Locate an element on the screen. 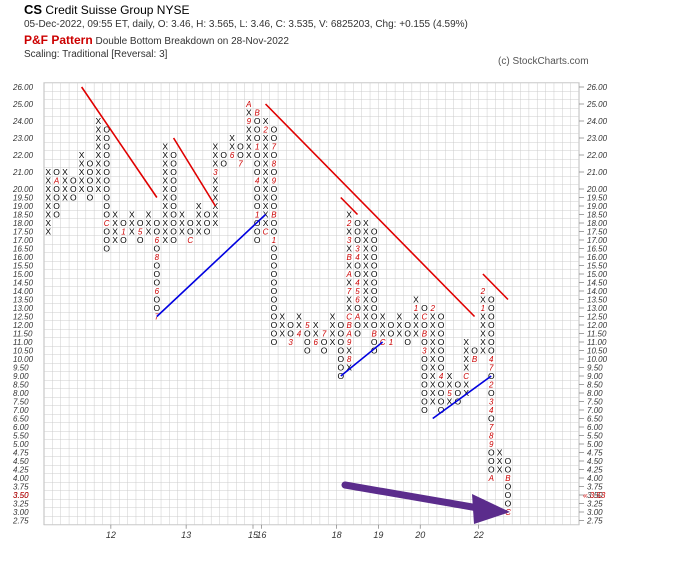 Image resolution: width=682 pixels, height=561 pixels. y-tick-label-left: 16.00 is located at coordinates (23, 257).